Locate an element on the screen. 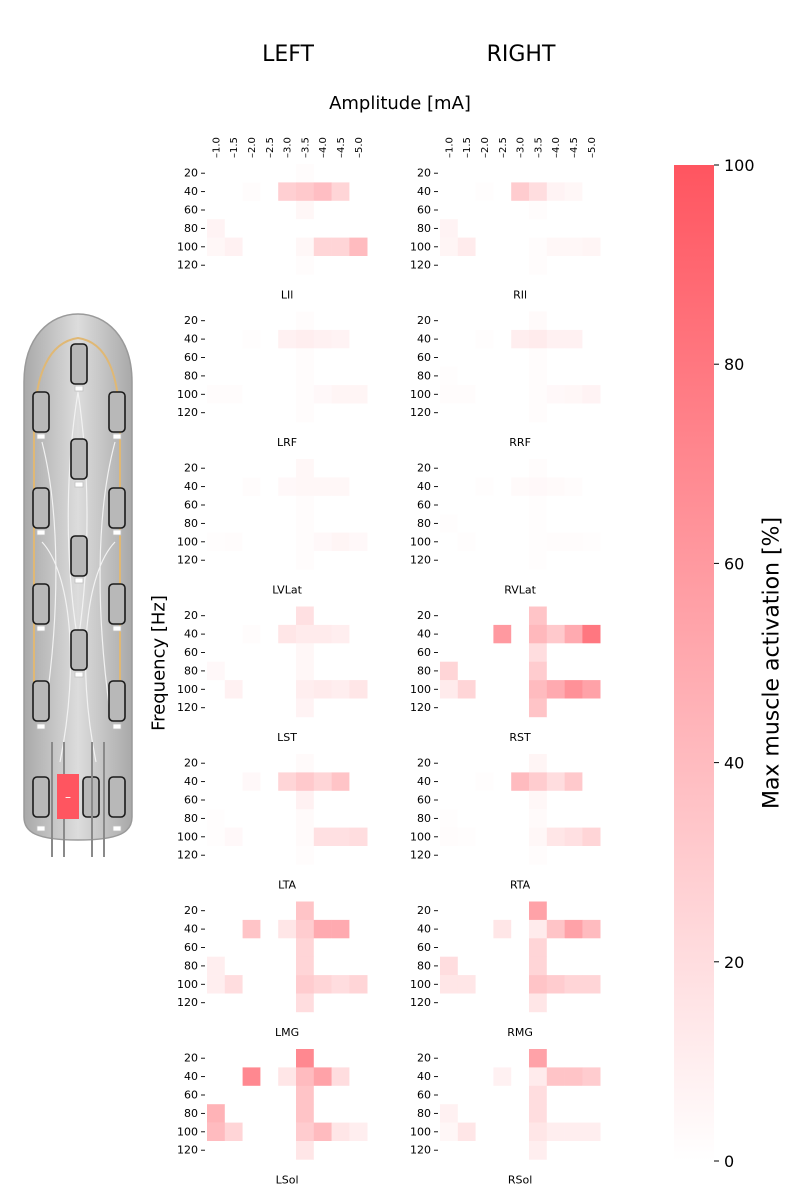 This screenshot has width=800, height=1200. x-tick-label: –3.0 is located at coordinates (288, 147).